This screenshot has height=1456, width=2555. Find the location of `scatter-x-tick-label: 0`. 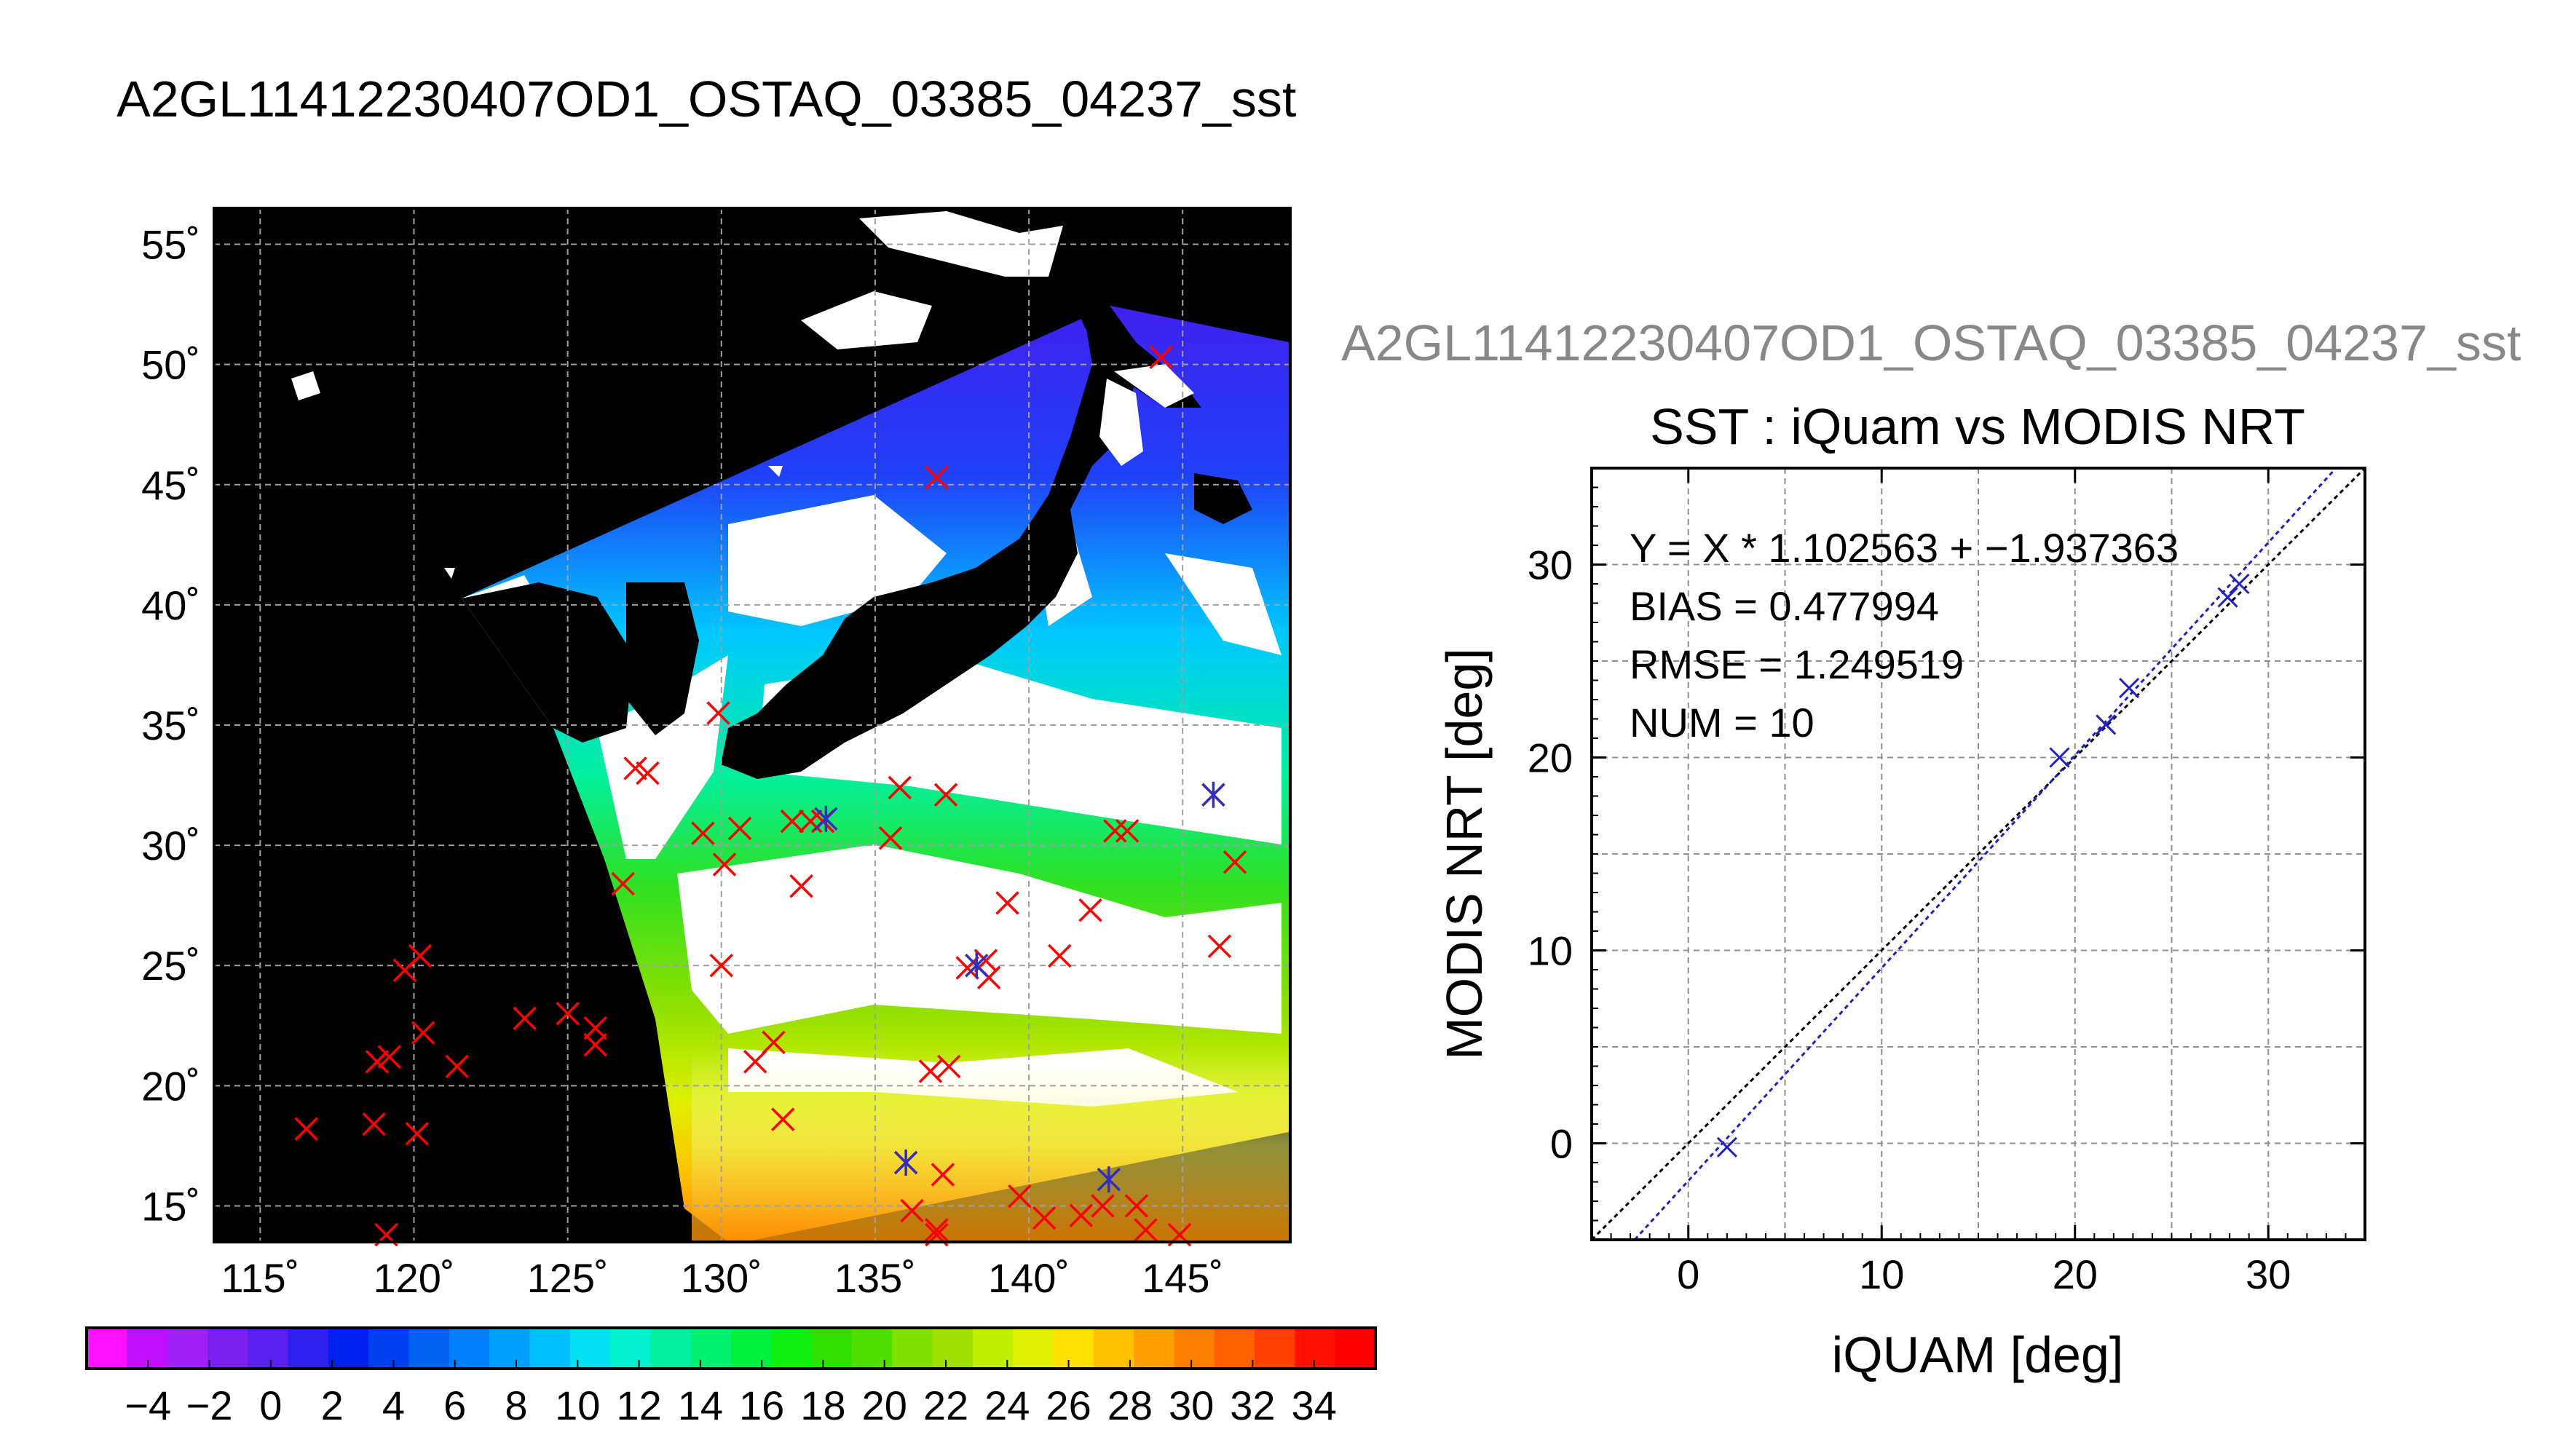

scatter-x-tick-label: 0 is located at coordinates (1688, 1274).